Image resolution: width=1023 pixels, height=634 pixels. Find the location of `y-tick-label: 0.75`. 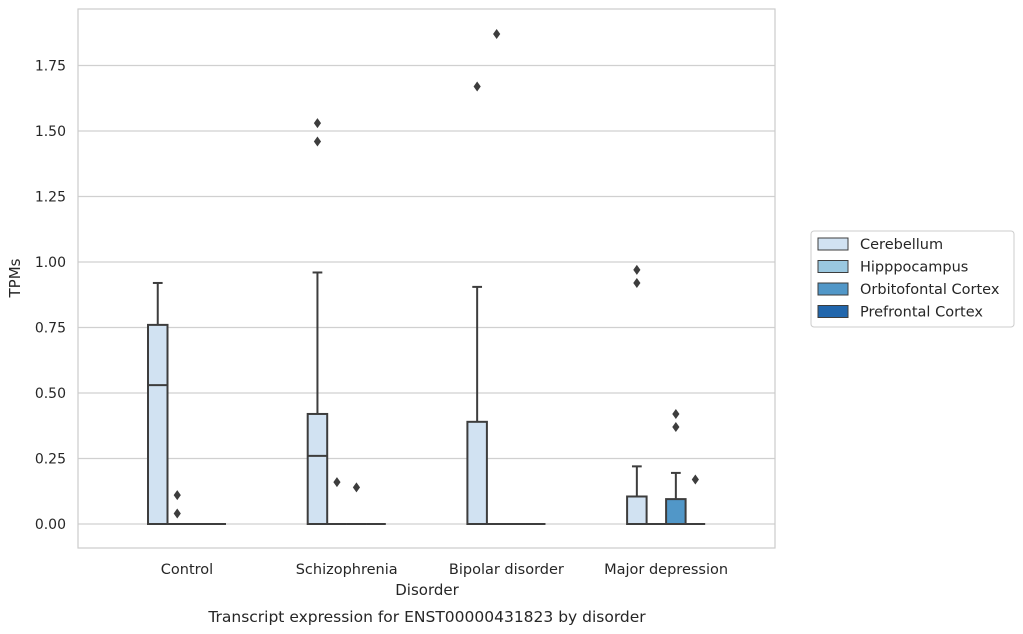

y-tick-label: 0.75 is located at coordinates (50, 329).